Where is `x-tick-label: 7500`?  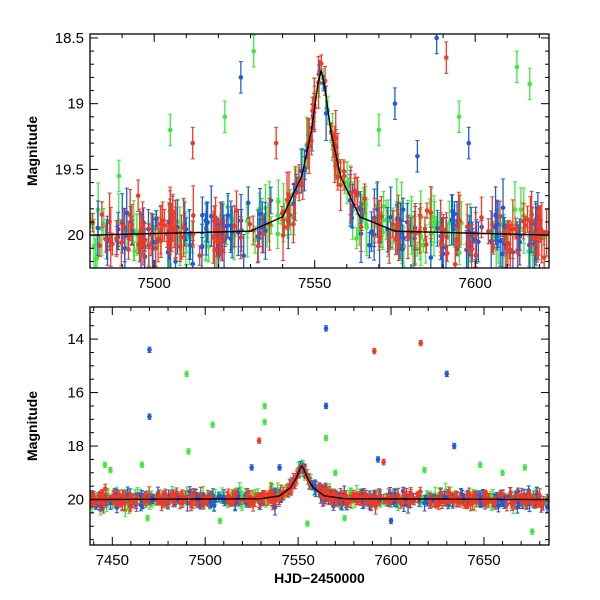
x-tick-label: 7500 is located at coordinates (154, 283).